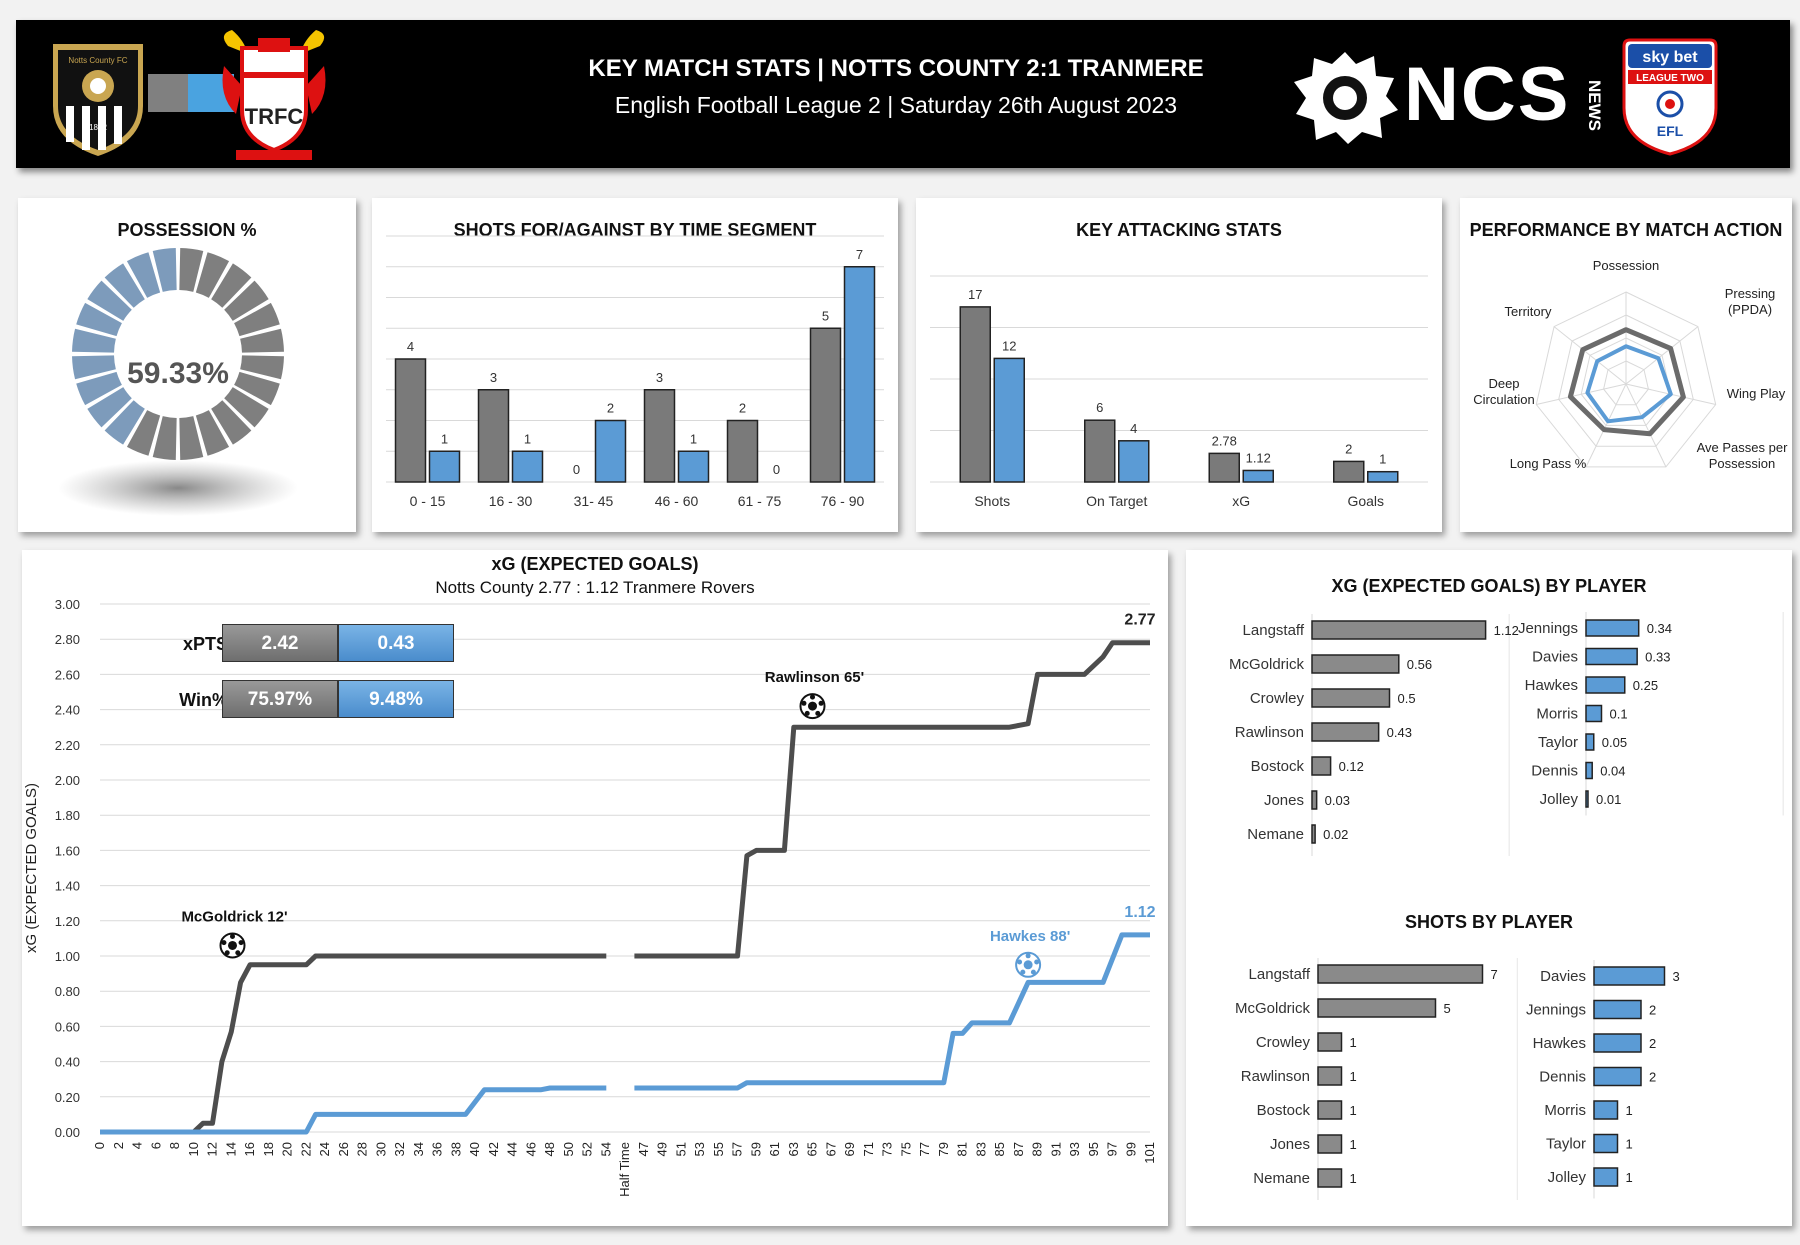 This screenshot has height=1245, width=1800. What do you see at coordinates (1112, 1149) in the screenshot?
I see `x-tick-label: 97` at bounding box center [1112, 1149].